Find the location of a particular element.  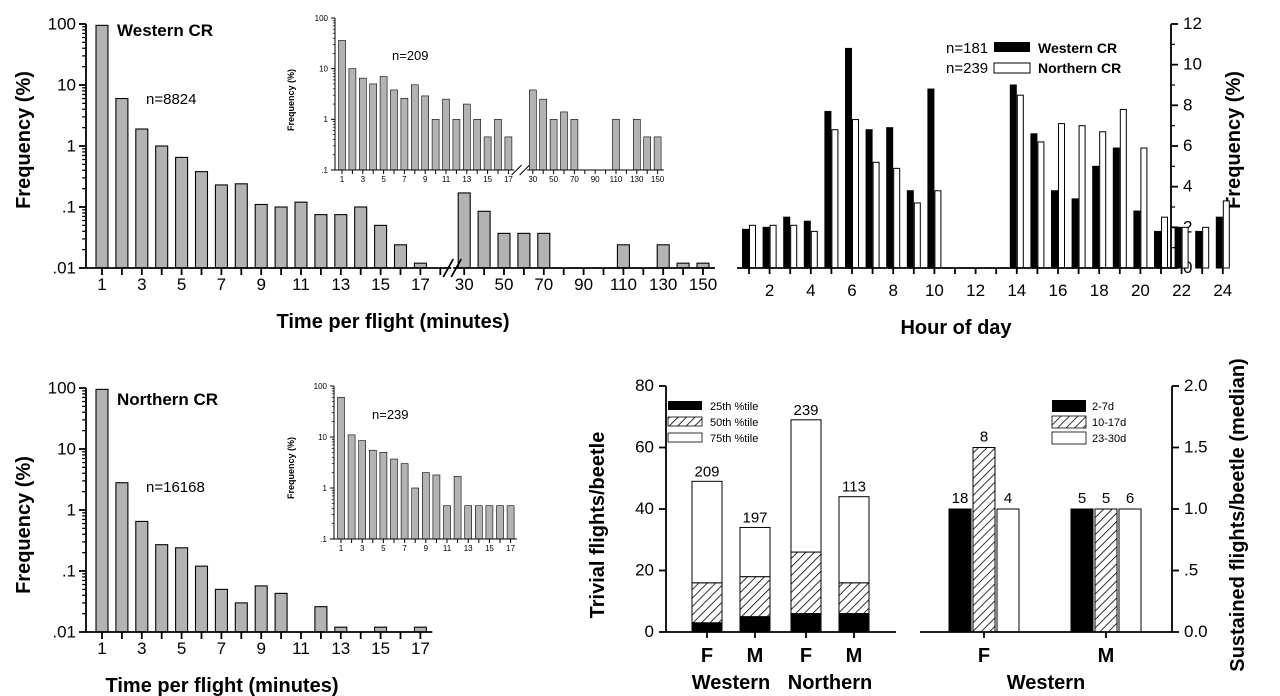

x-tick-label: 22 is located at coordinates (1181, 290).